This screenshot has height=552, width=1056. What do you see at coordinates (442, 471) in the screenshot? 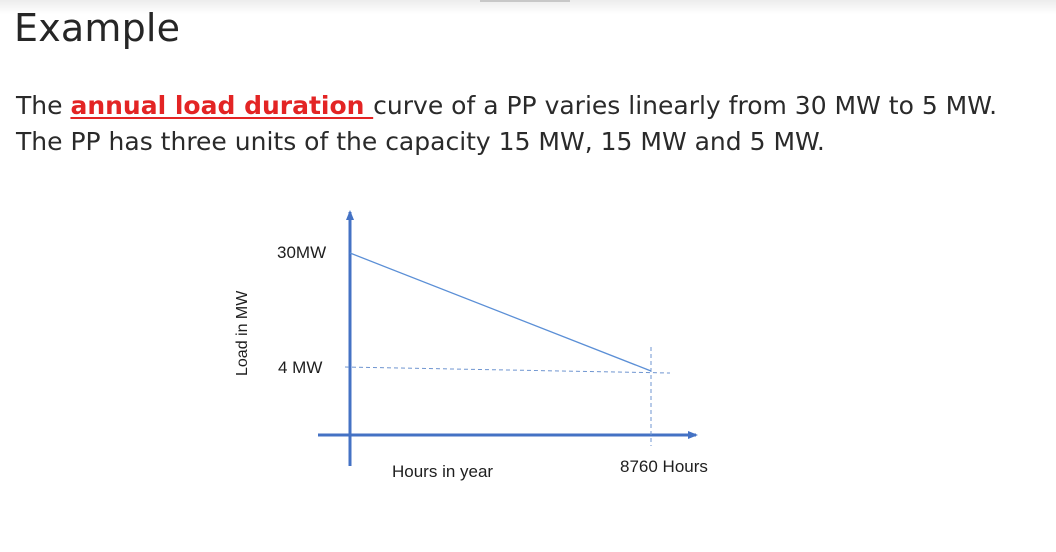
I see `x-axis-label: Hours in year` at bounding box center [442, 471].